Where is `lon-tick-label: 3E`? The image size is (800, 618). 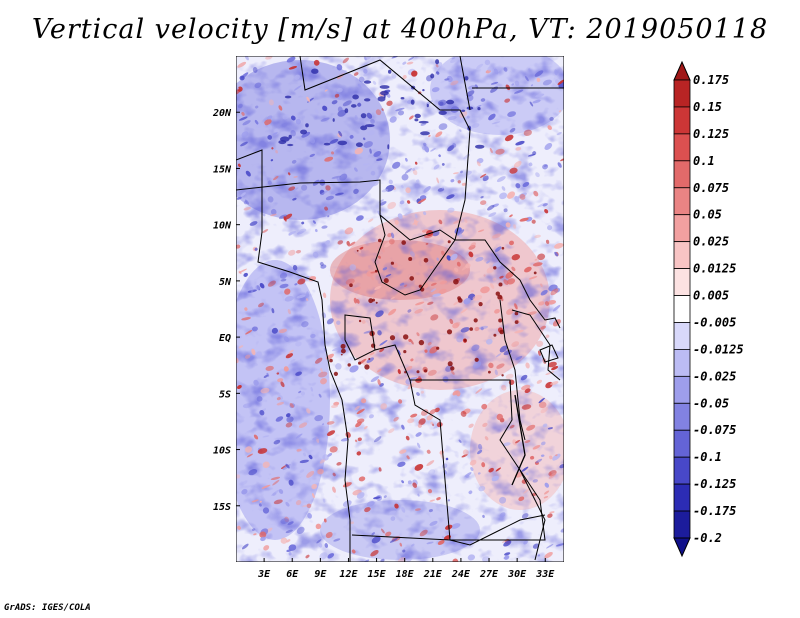 lon-tick-label: 3E is located at coordinates (264, 574).